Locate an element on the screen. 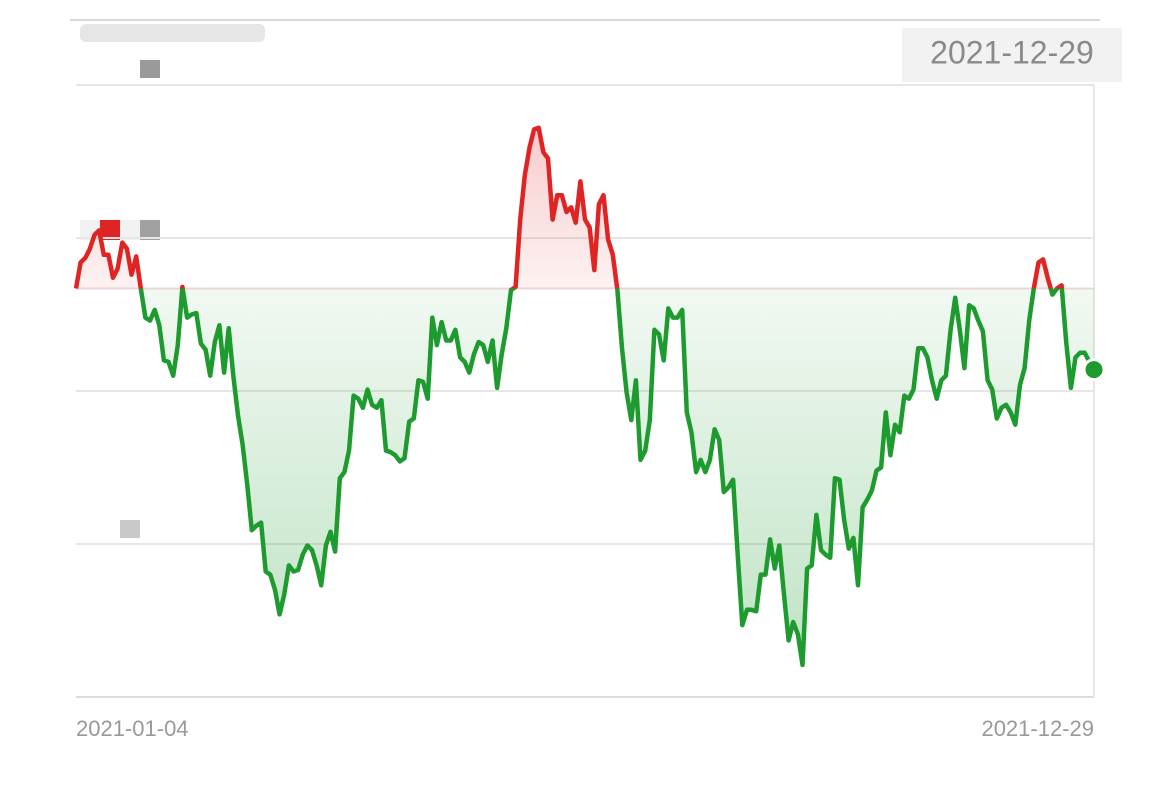 The width and height of the screenshot is (1170, 808). x-tick-label: 2021-01-04 is located at coordinates (132, 728).